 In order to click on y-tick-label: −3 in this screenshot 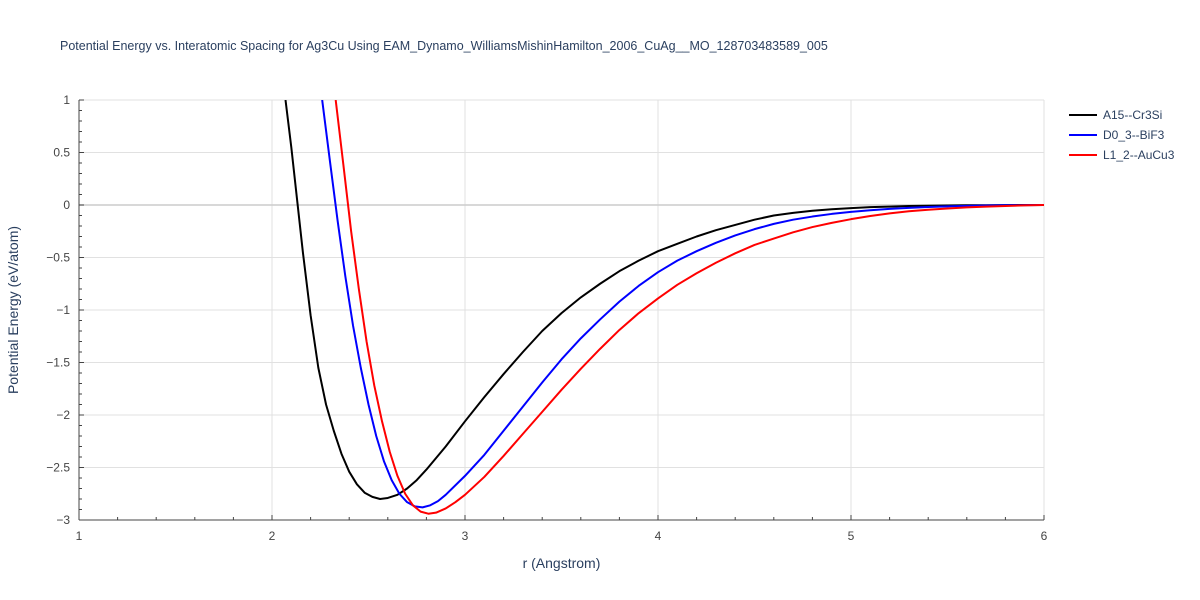, I will do `click(63, 520)`.